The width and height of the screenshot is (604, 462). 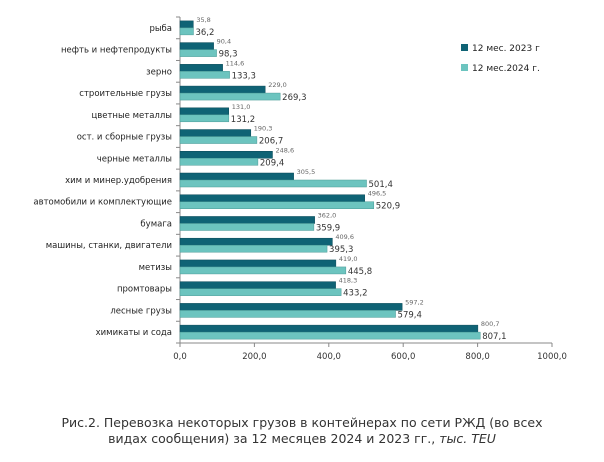 What do you see at coordinates (403, 357) in the screenshot?
I see `x-tick-label: 600,0` at bounding box center [403, 357].